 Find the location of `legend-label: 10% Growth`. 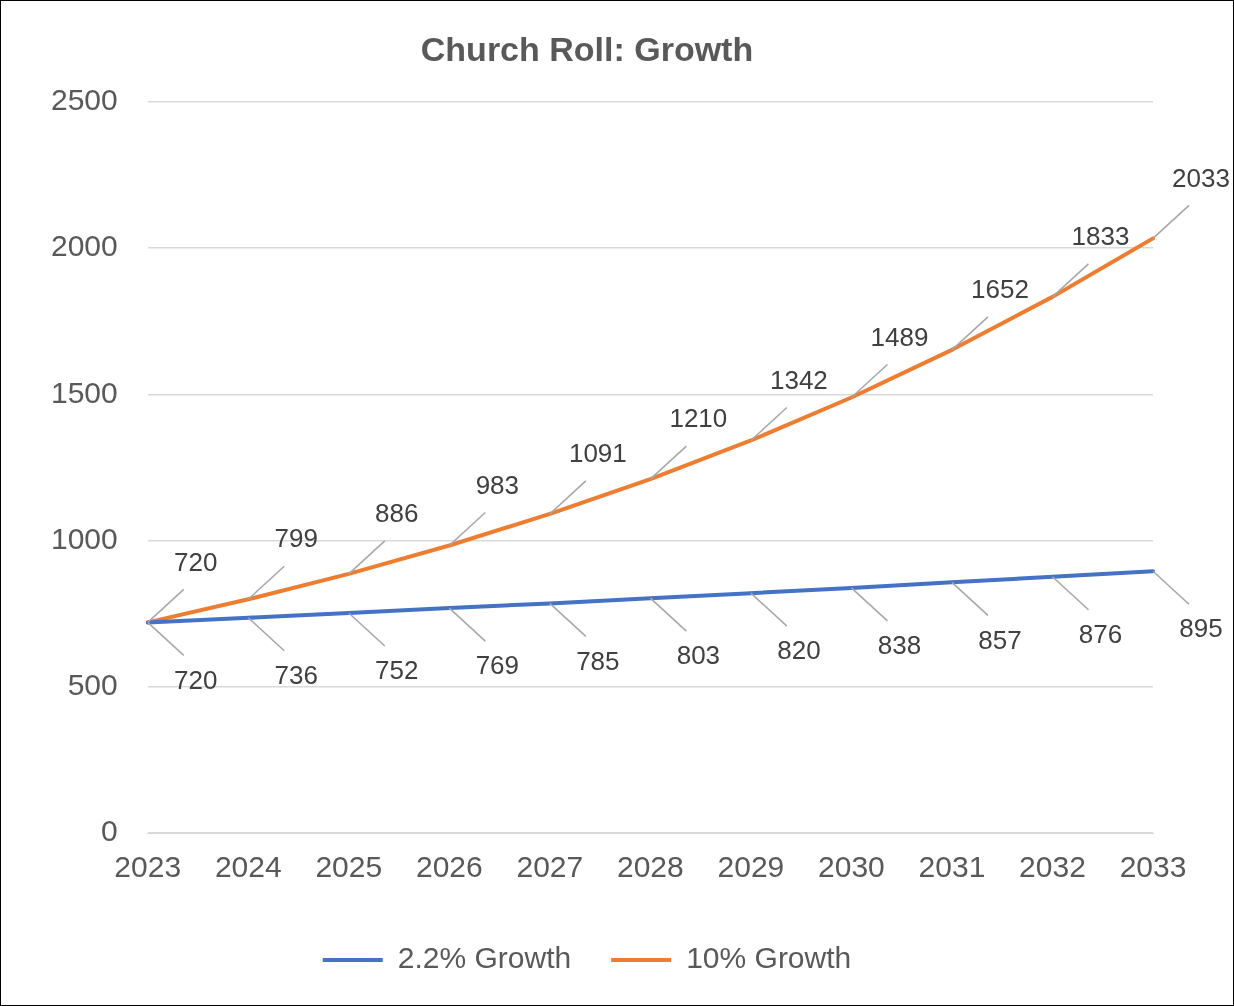

legend-label: 10% Growth is located at coordinates (769, 958).